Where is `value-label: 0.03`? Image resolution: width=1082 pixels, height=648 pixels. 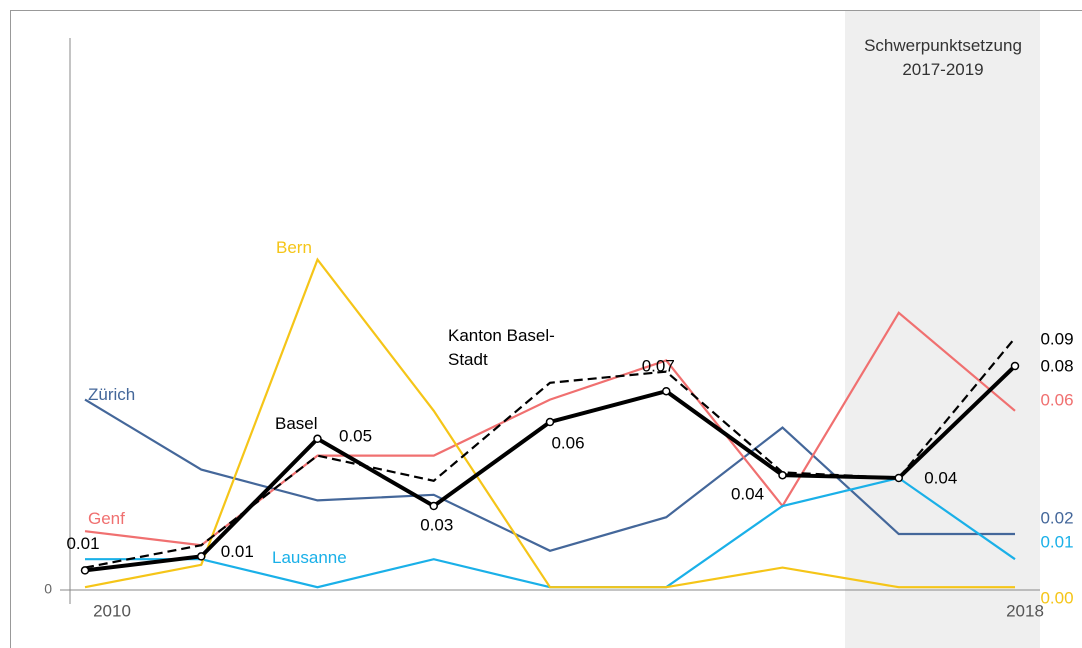 value-label: 0.03 is located at coordinates (436, 524).